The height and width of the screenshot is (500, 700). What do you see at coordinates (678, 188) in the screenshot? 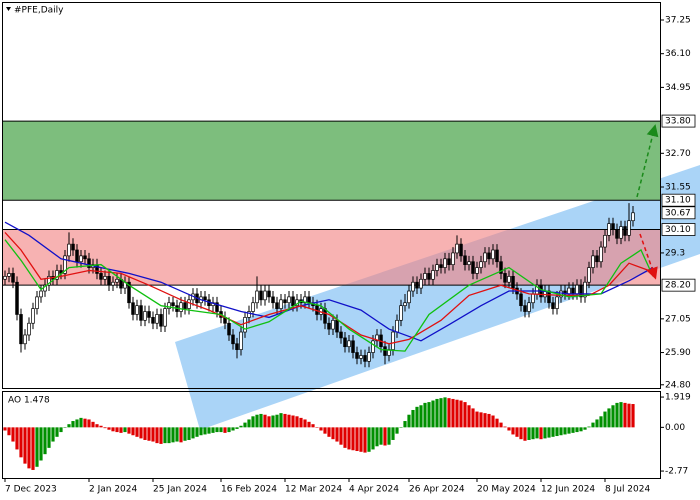
I see `y-tick-label: 31.55` at bounding box center [678, 188].